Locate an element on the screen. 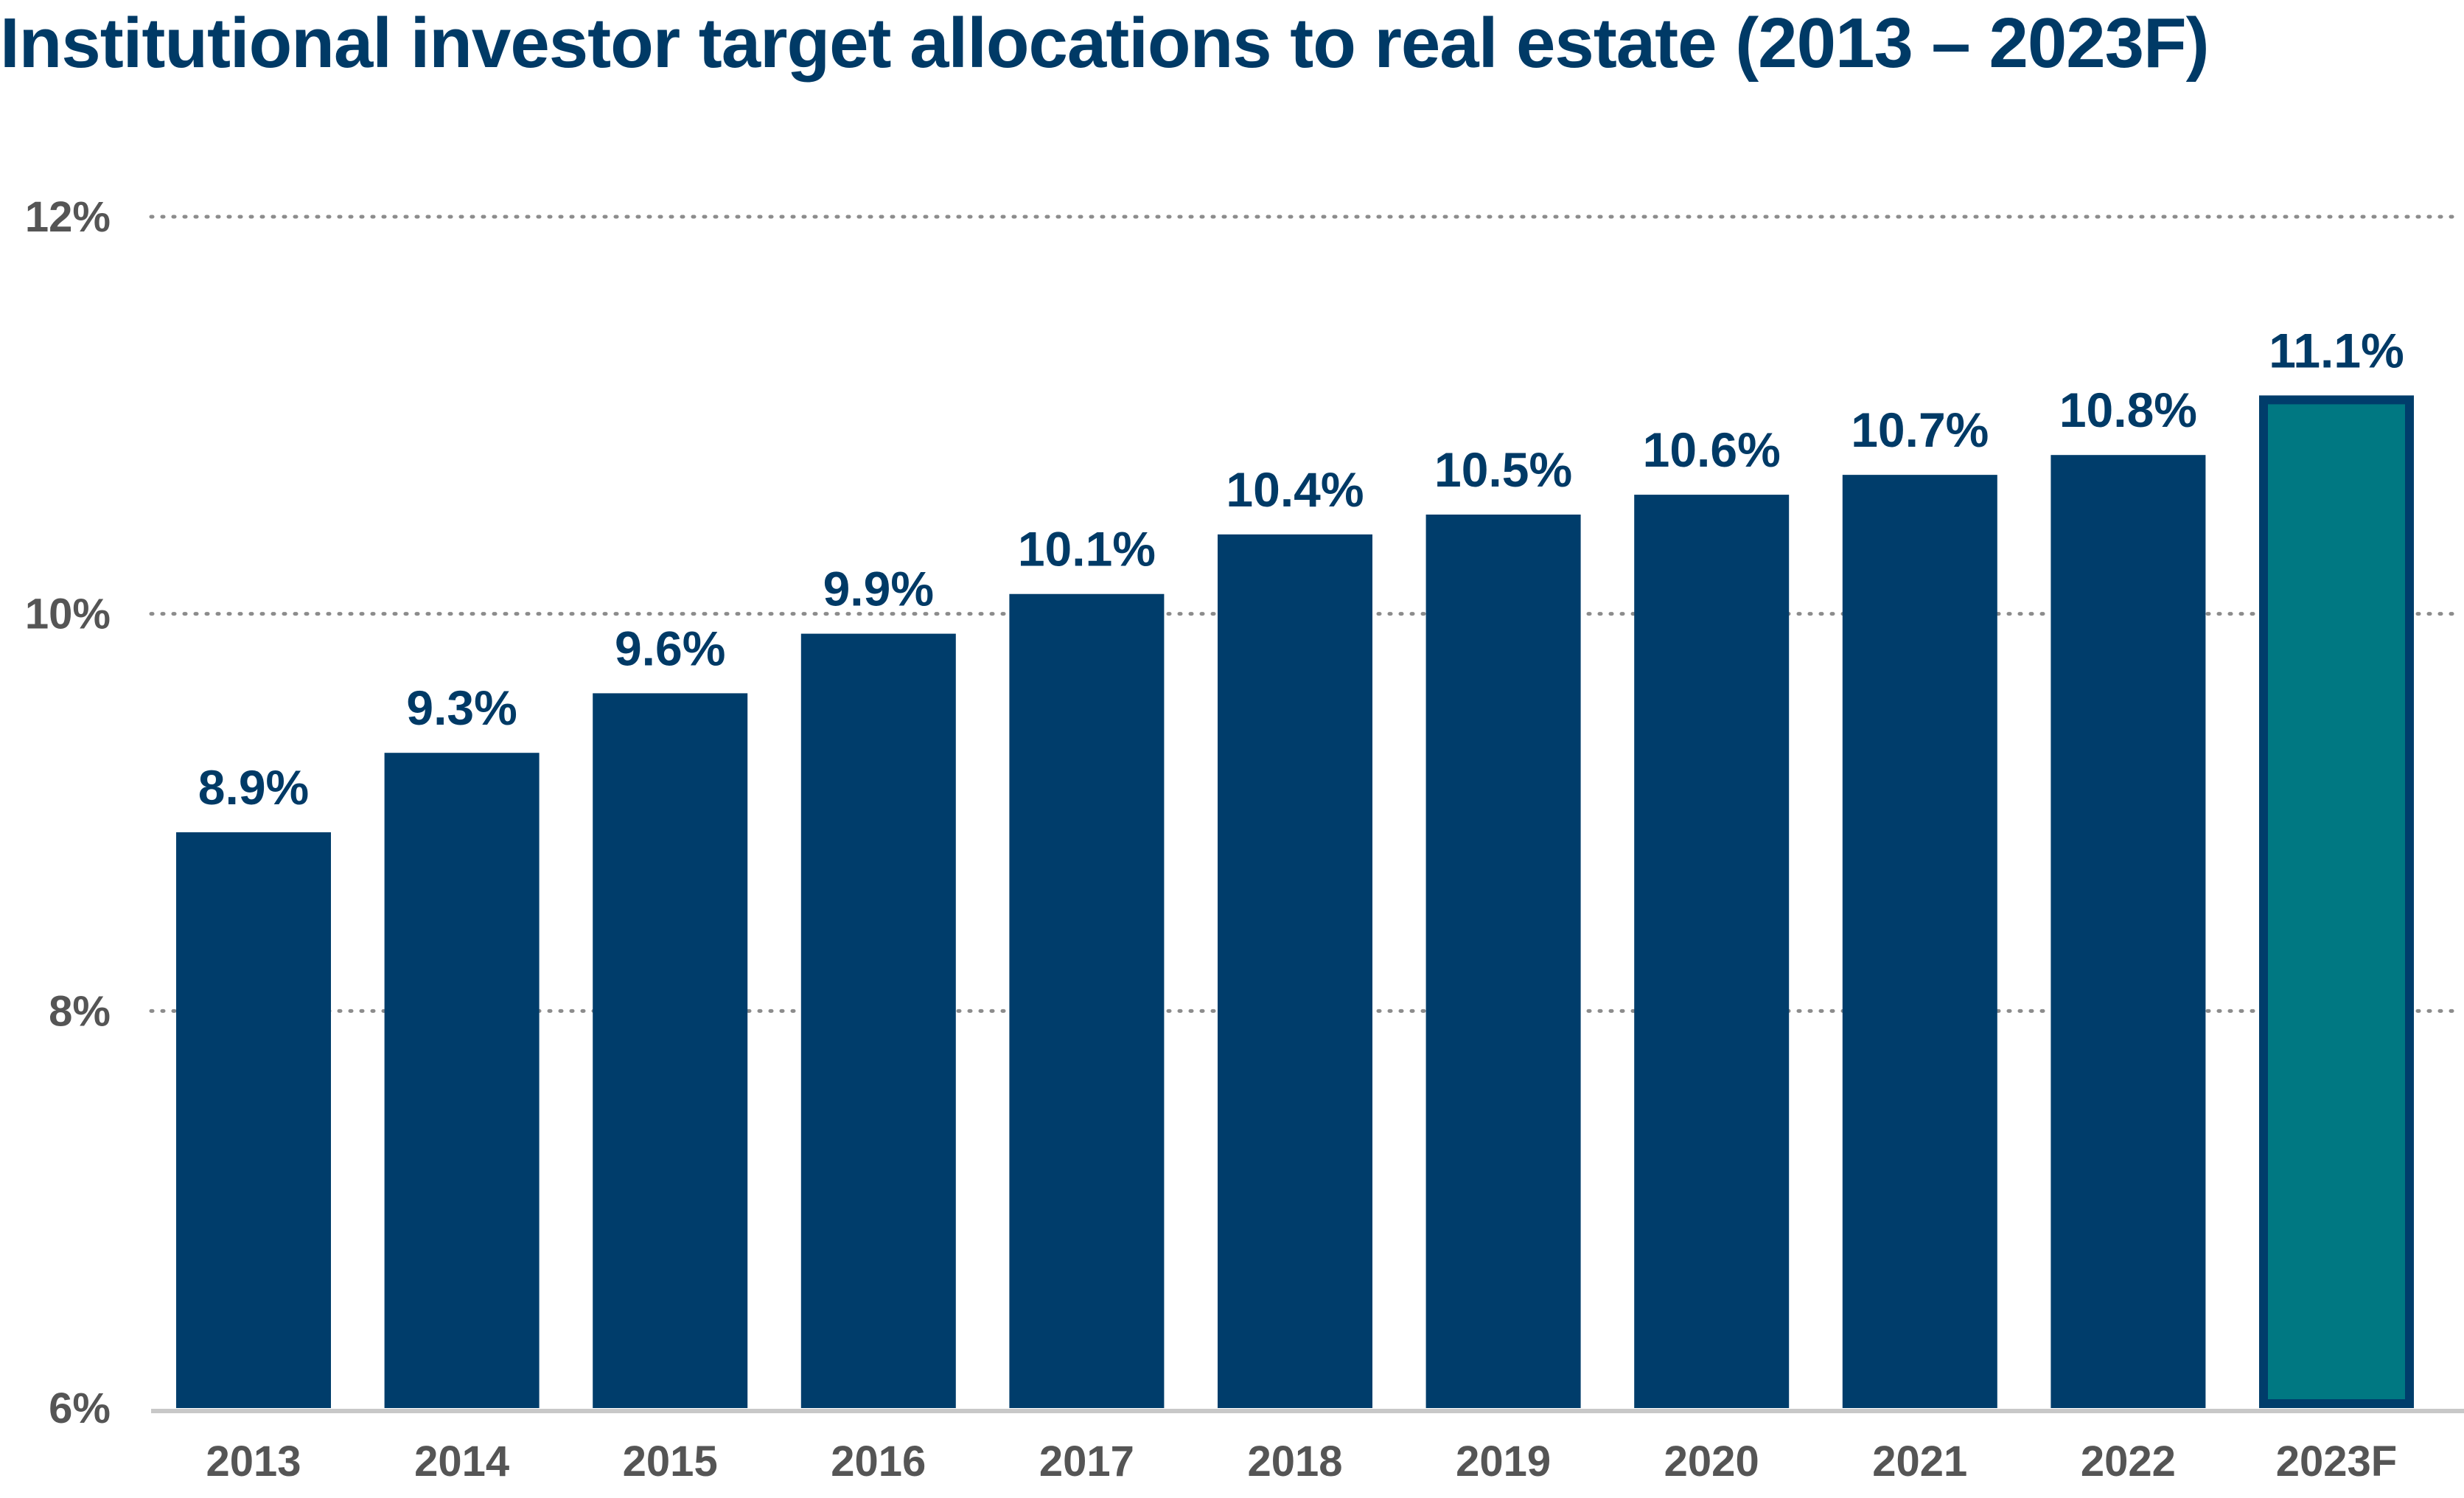  y-tick-label: 6% is located at coordinates (80, 1408).